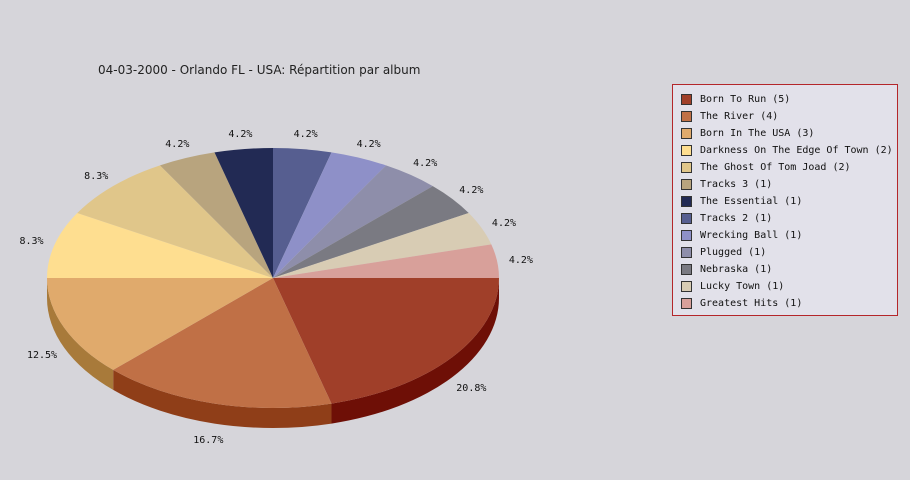 This screenshot has width=910, height=480. What do you see at coordinates (757, 133) in the screenshot?
I see `legend-label: Born In The USA (3)` at bounding box center [757, 133].